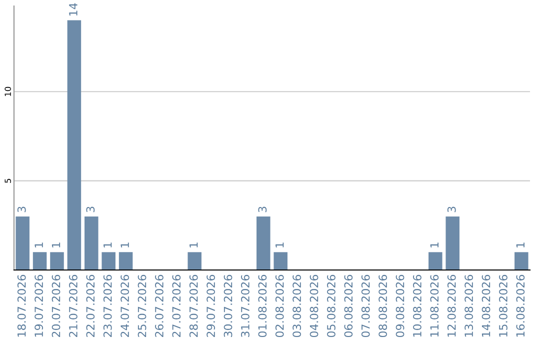 Image resolution: width=540 pixels, height=340 pixels. Describe the element at coordinates (107, 305) in the screenshot. I see `x-tick-label: 23.07.2026` at that location.